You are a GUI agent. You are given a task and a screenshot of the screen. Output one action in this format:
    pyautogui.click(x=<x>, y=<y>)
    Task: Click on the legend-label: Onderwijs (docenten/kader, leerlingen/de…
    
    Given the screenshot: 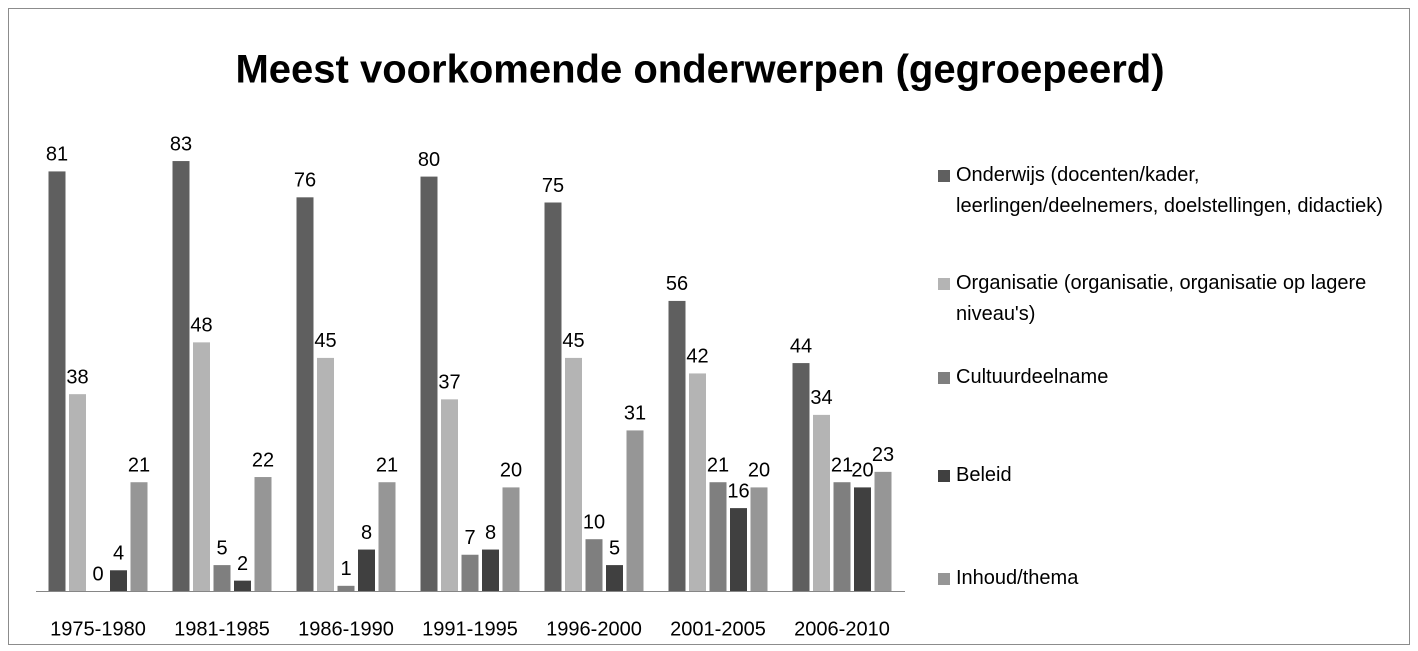 What is the action you would take?
    pyautogui.click(x=1169, y=190)
    